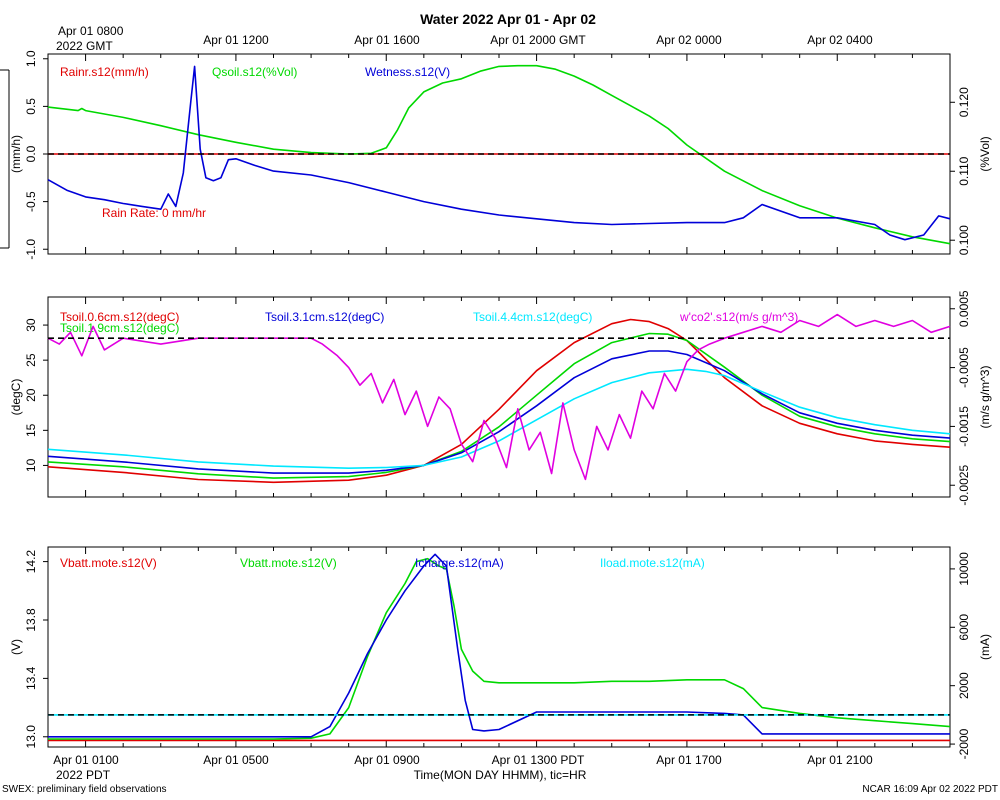 This screenshot has height=800, width=1000. I want to click on left-y-tick-label: 0.5, so click(31, 106).